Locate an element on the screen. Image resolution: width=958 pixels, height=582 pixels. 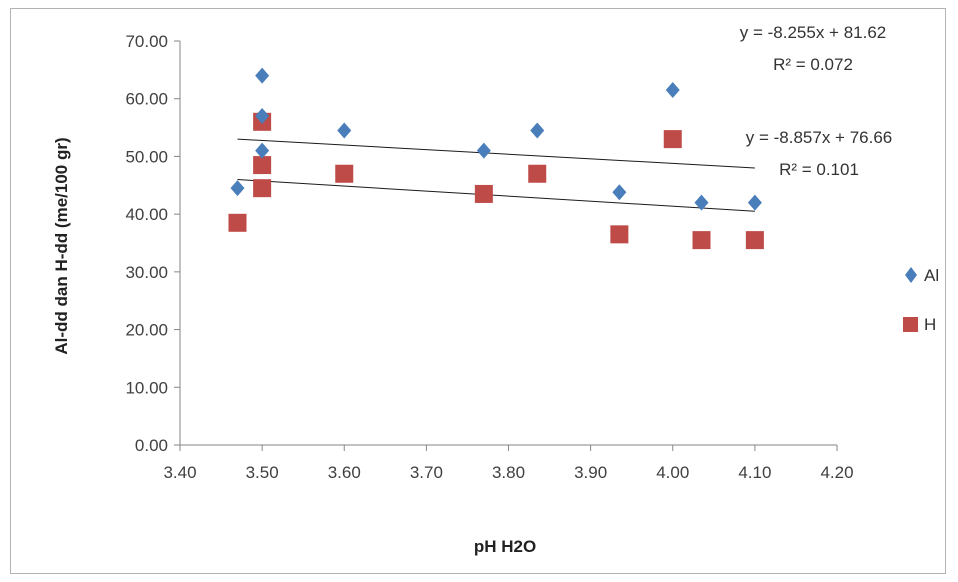
x-tick-label: 4.00 is located at coordinates (672, 472).